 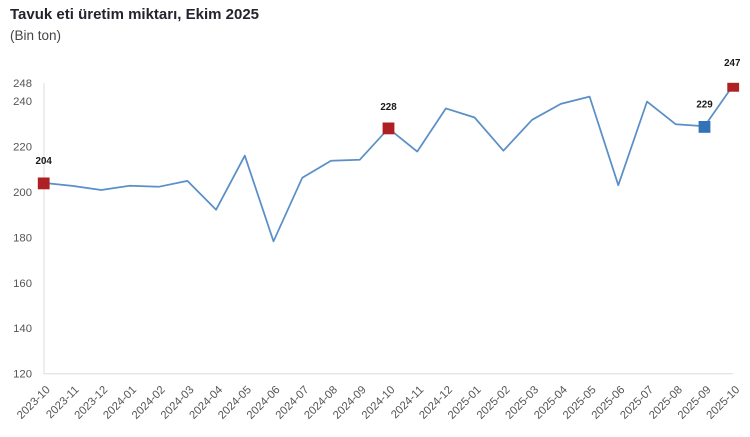 I want to click on svg-text:Tavuk eti üretim miktarı, Ekim: Tavuk eti üretim miktarı, Ekim 2025, so click(x=134, y=14).